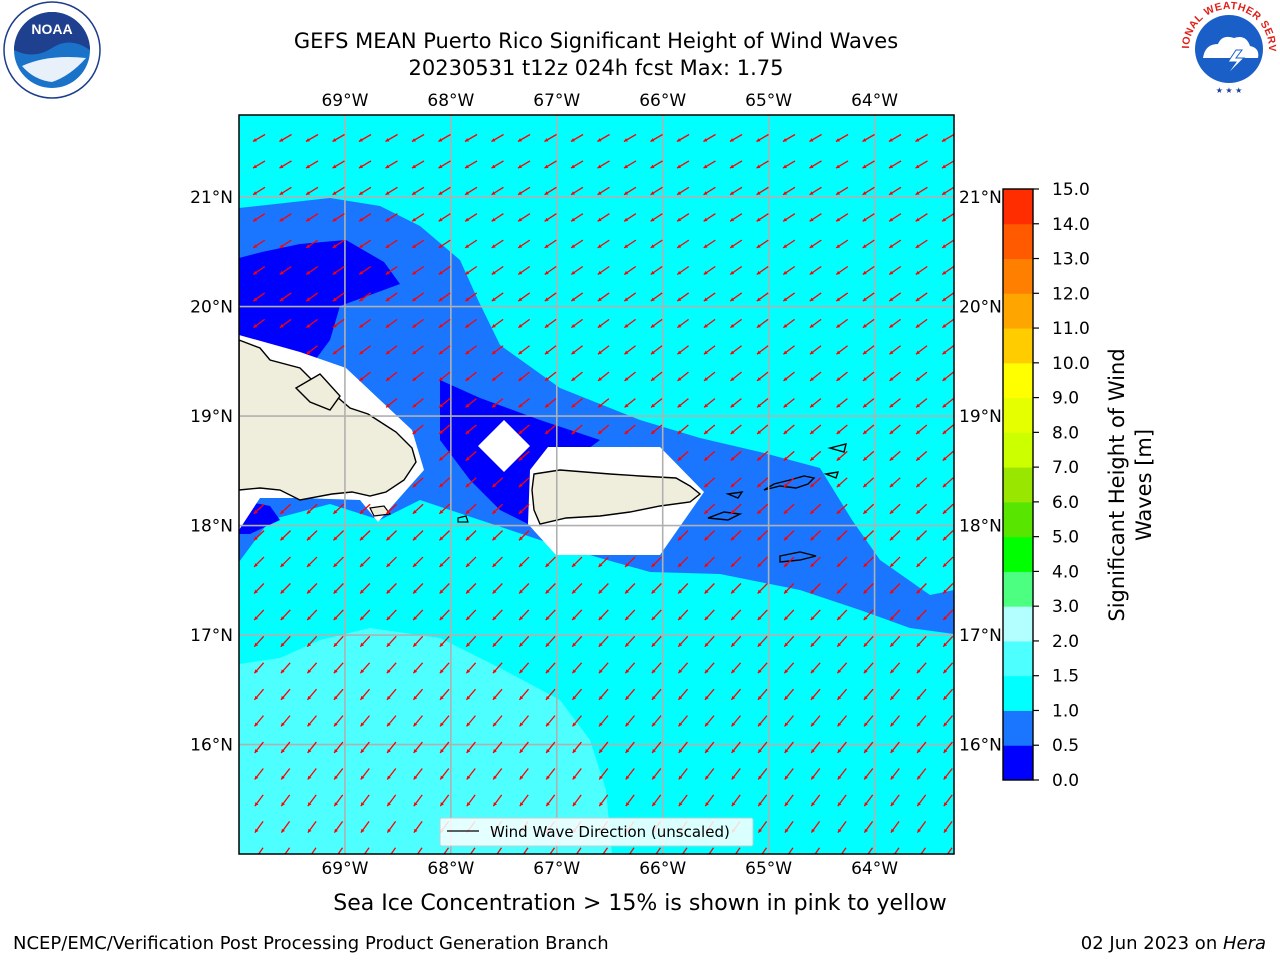  Describe the element at coordinates (662, 101) in the screenshot. I see `lon-label-top: 66°W` at that location.